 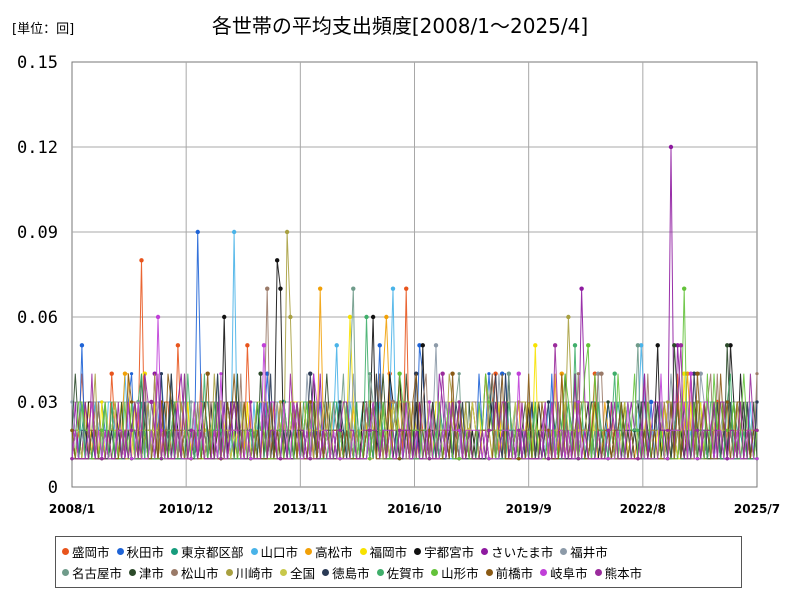 I want to click on legend-label: 秋田市, so click(x=145, y=552).